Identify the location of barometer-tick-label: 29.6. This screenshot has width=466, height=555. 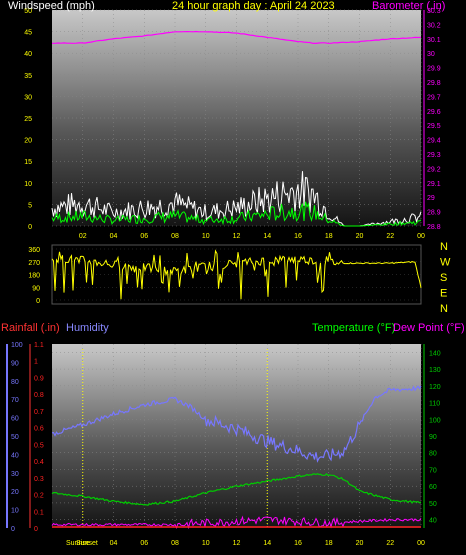
(434, 112).